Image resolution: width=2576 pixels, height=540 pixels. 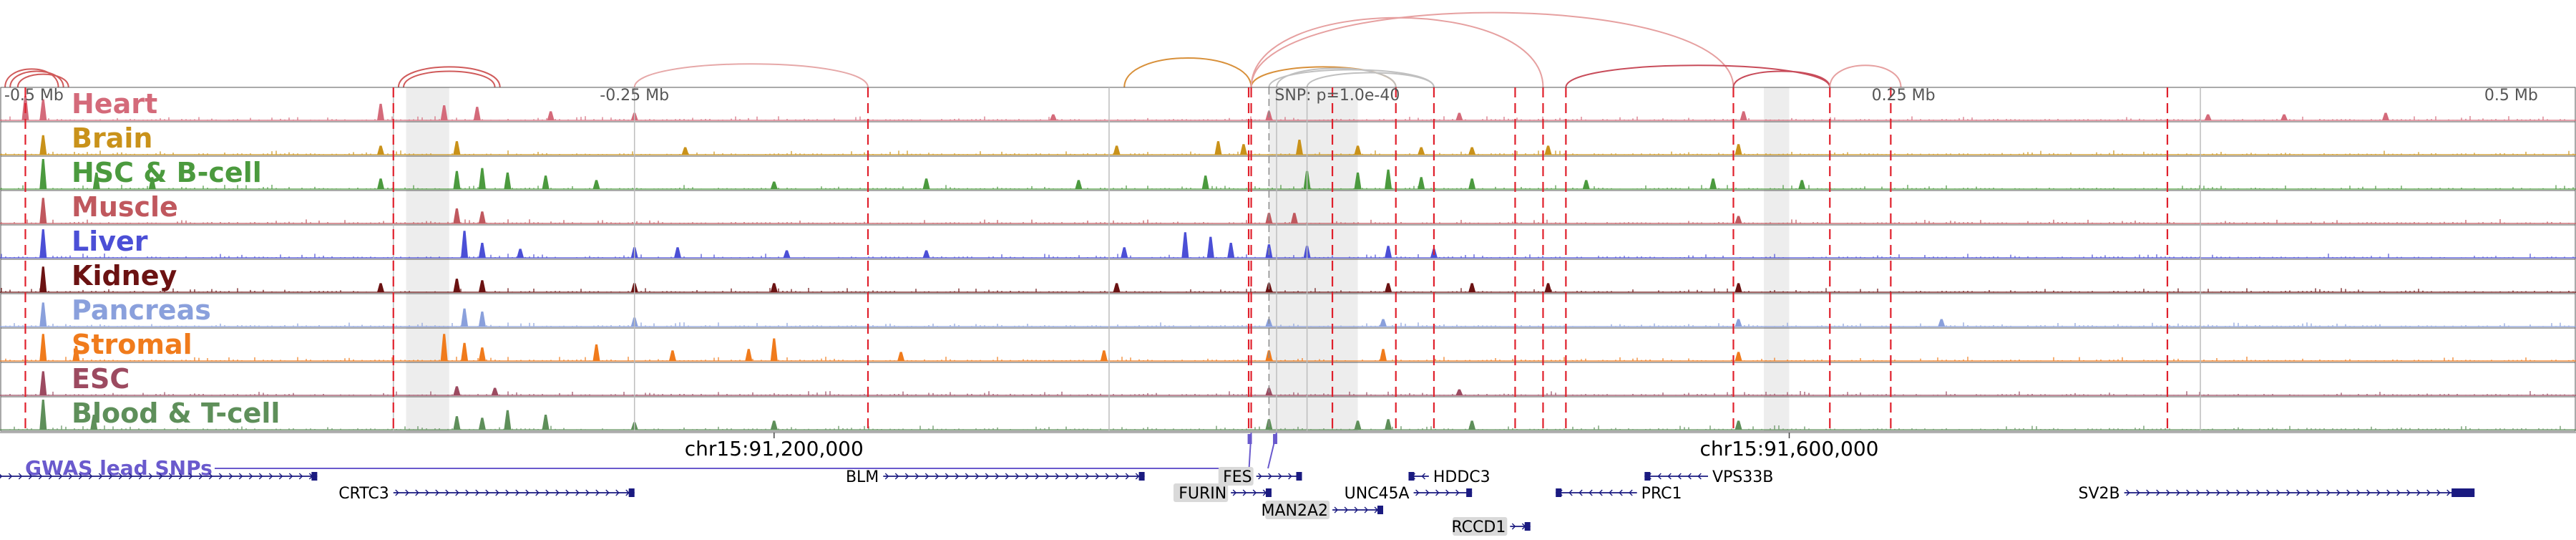 What do you see at coordinates (1742, 477) in the screenshot?
I see `gene-label: VPS33B` at bounding box center [1742, 477].